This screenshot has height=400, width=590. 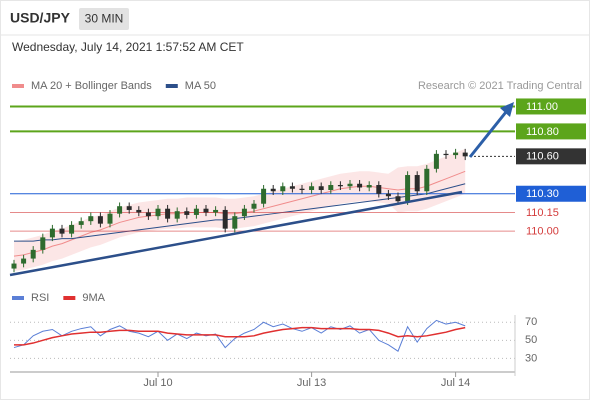 What do you see at coordinates (40, 298) in the screenshot?
I see `legend-label: RSI` at bounding box center [40, 298].